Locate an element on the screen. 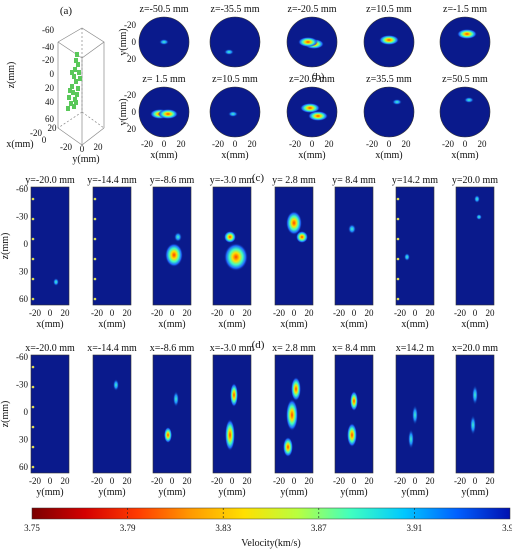  colorbar-tick-label: 3.79 is located at coordinates (128, 528).